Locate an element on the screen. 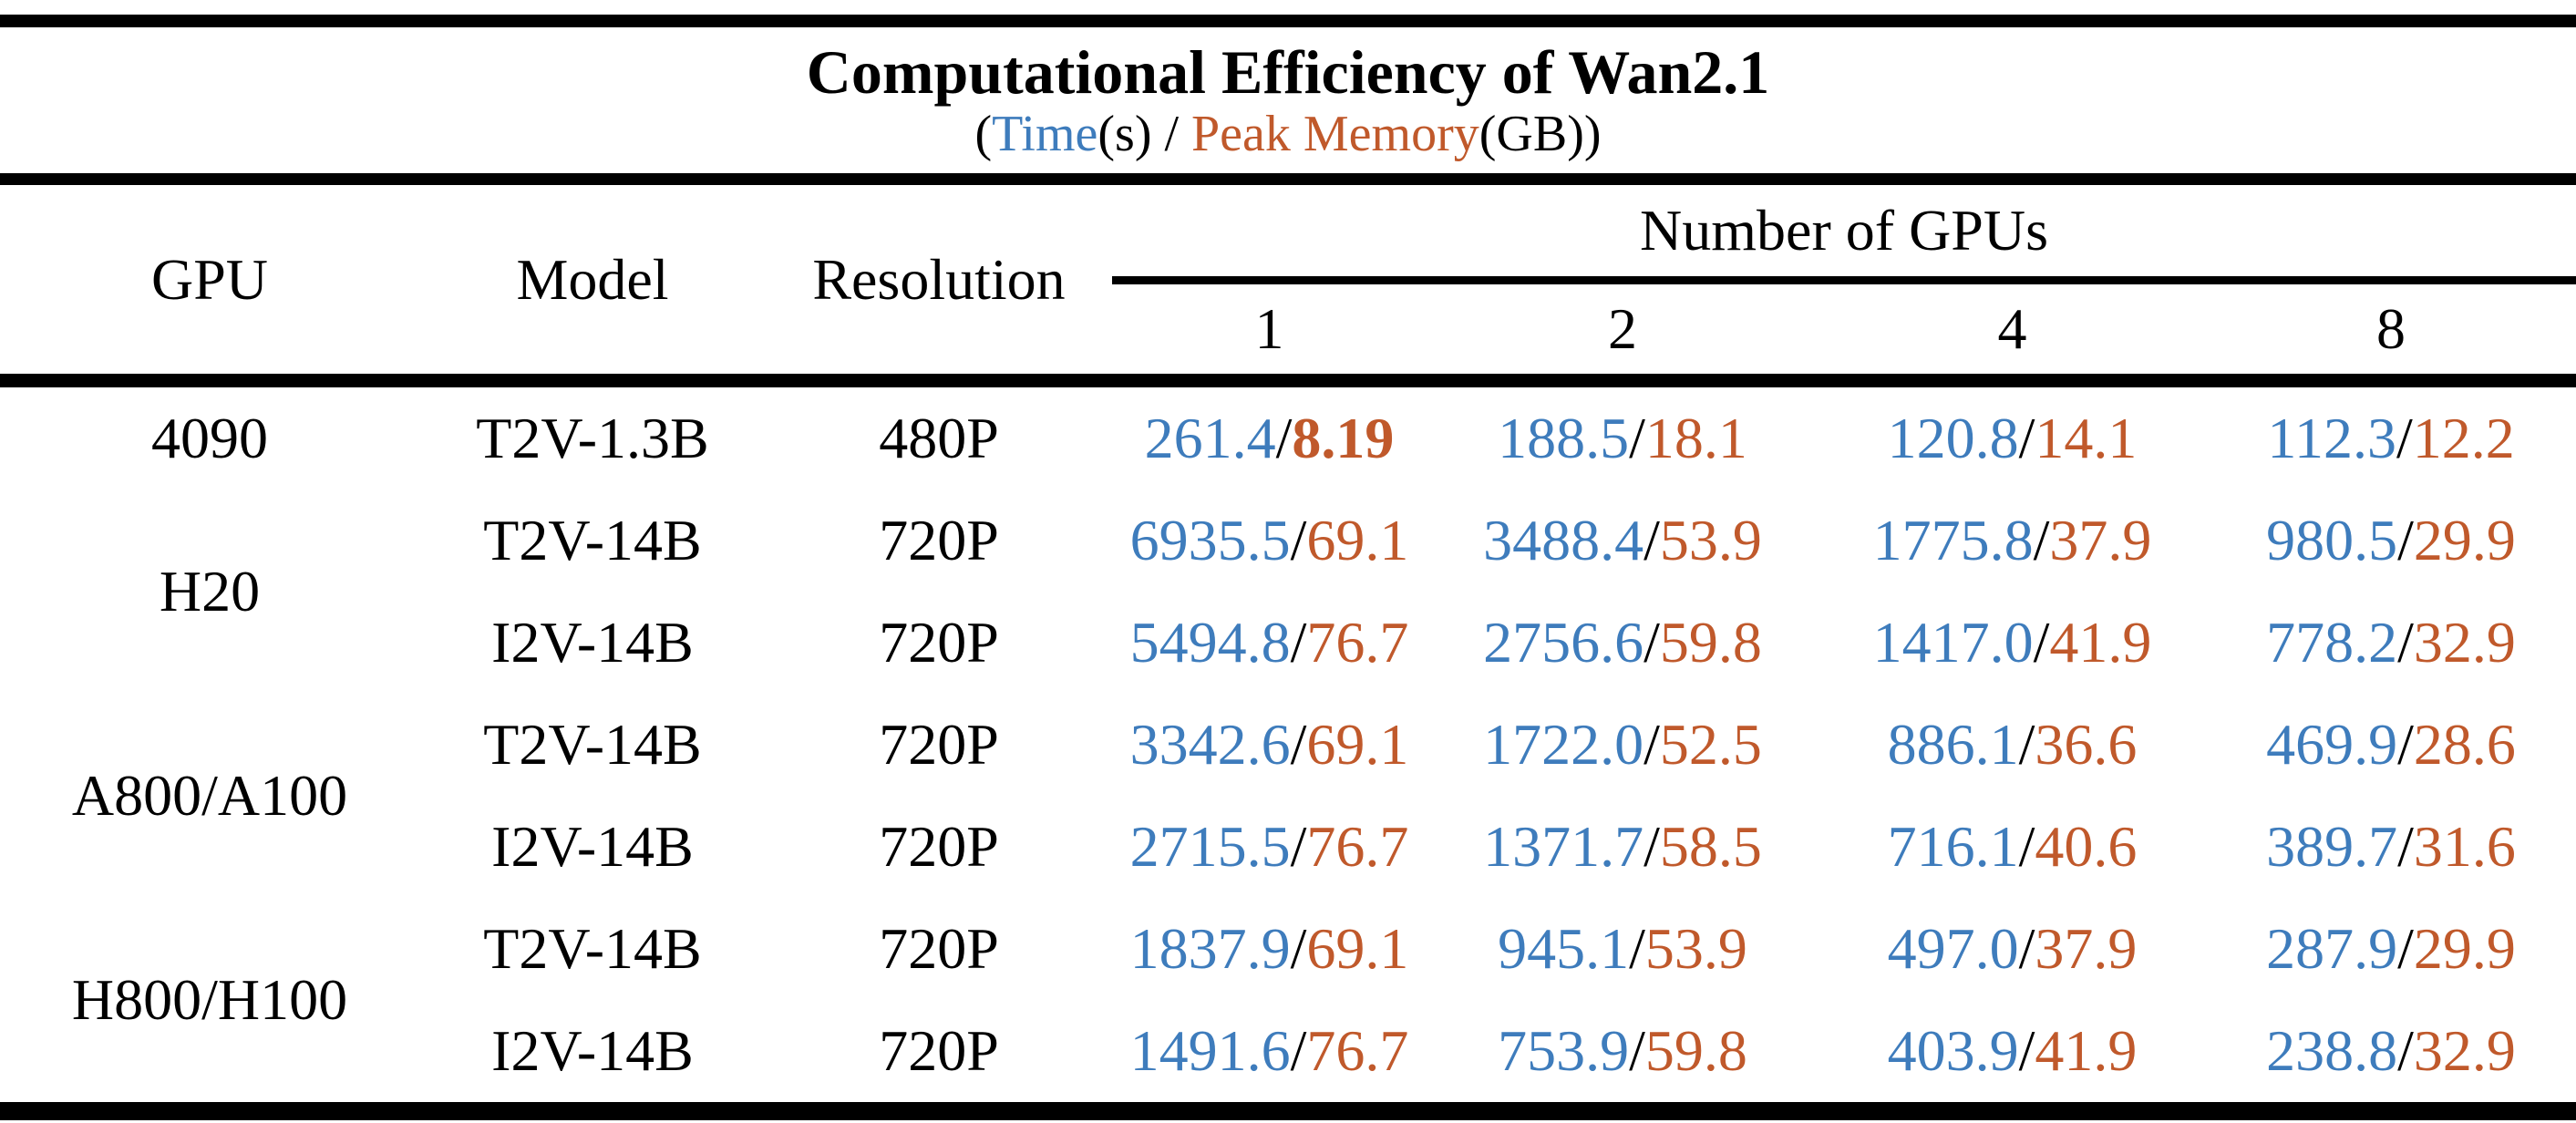 This screenshot has height=1123, width=2576. time-value: 716.1 is located at coordinates (1953, 847).